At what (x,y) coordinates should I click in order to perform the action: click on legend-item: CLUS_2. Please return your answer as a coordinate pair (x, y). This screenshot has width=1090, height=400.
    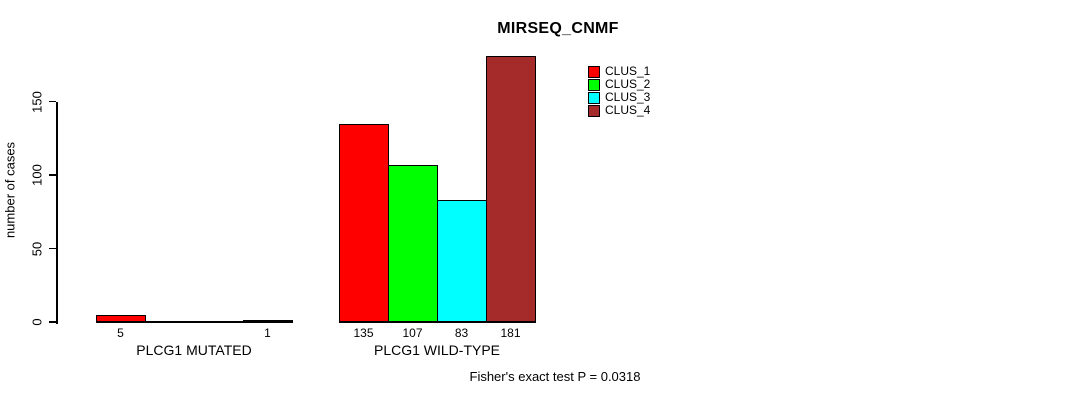
    Looking at the image, I should click on (619, 84).